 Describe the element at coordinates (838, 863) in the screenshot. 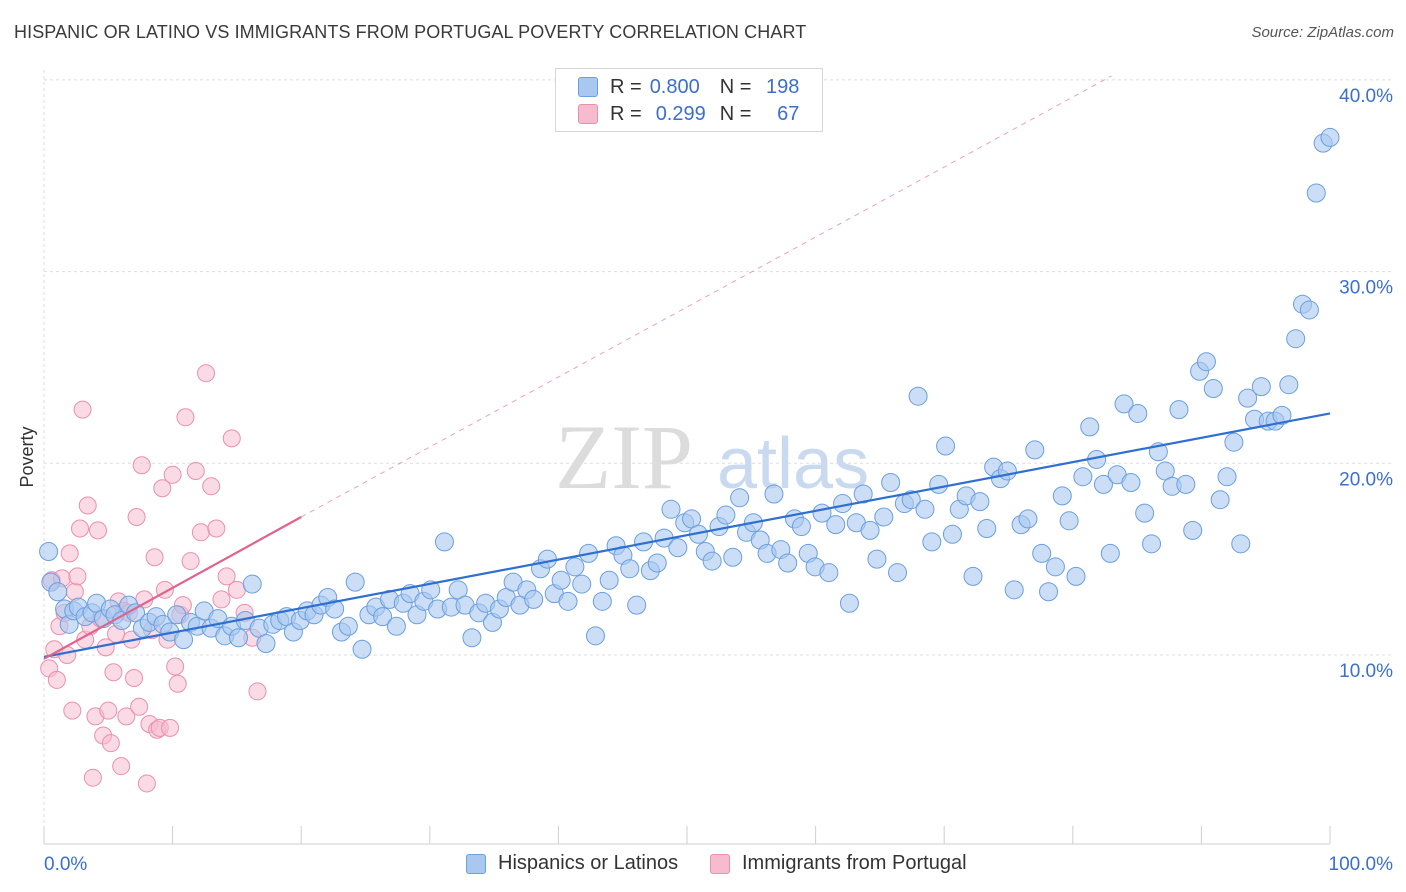

I see `legend-item-portugal: Immigrants from Portugal` at that location.